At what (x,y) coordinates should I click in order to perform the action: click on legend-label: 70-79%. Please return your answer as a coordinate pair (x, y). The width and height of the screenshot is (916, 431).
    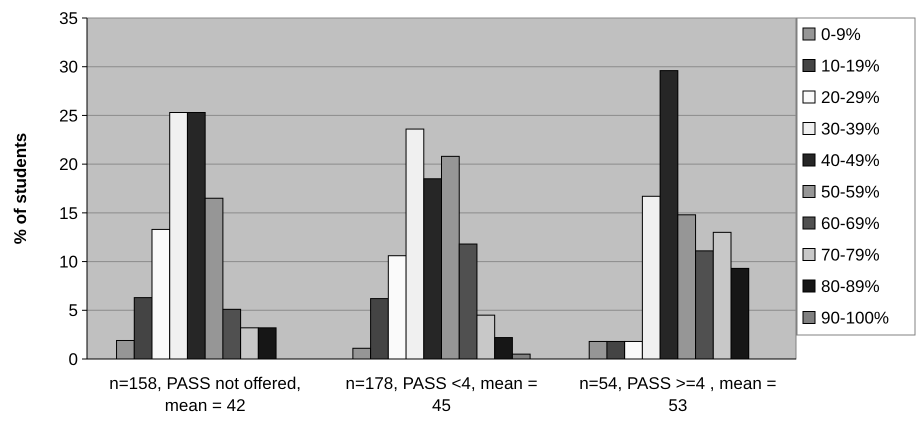
    Looking at the image, I should click on (850, 254).